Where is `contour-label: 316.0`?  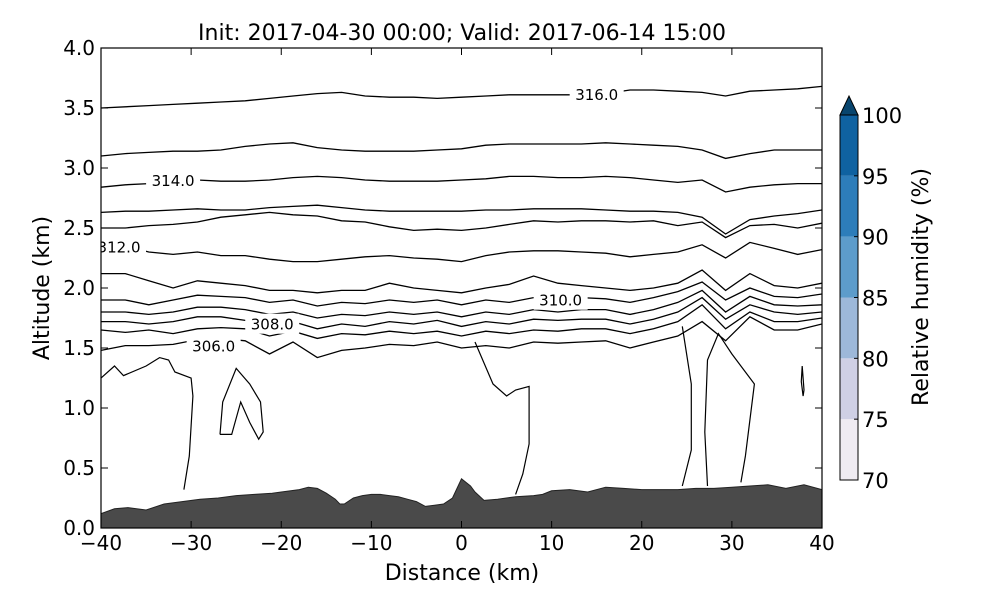
contour-label: 316.0 is located at coordinates (596, 95).